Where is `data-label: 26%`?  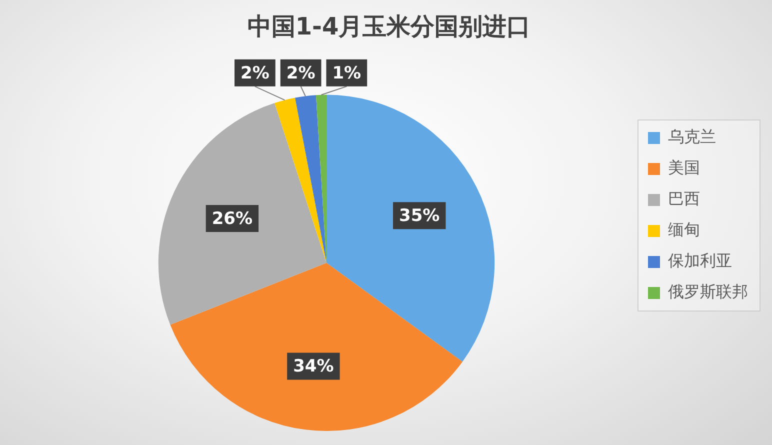 data-label: 26% is located at coordinates (232, 218).